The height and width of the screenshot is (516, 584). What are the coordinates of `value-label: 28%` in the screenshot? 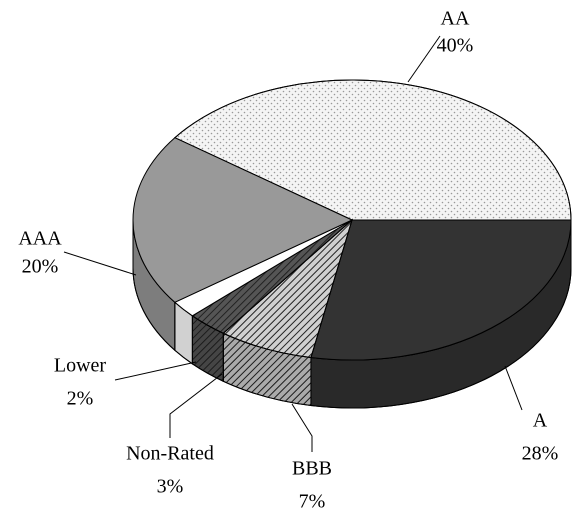 It's located at (540, 454).